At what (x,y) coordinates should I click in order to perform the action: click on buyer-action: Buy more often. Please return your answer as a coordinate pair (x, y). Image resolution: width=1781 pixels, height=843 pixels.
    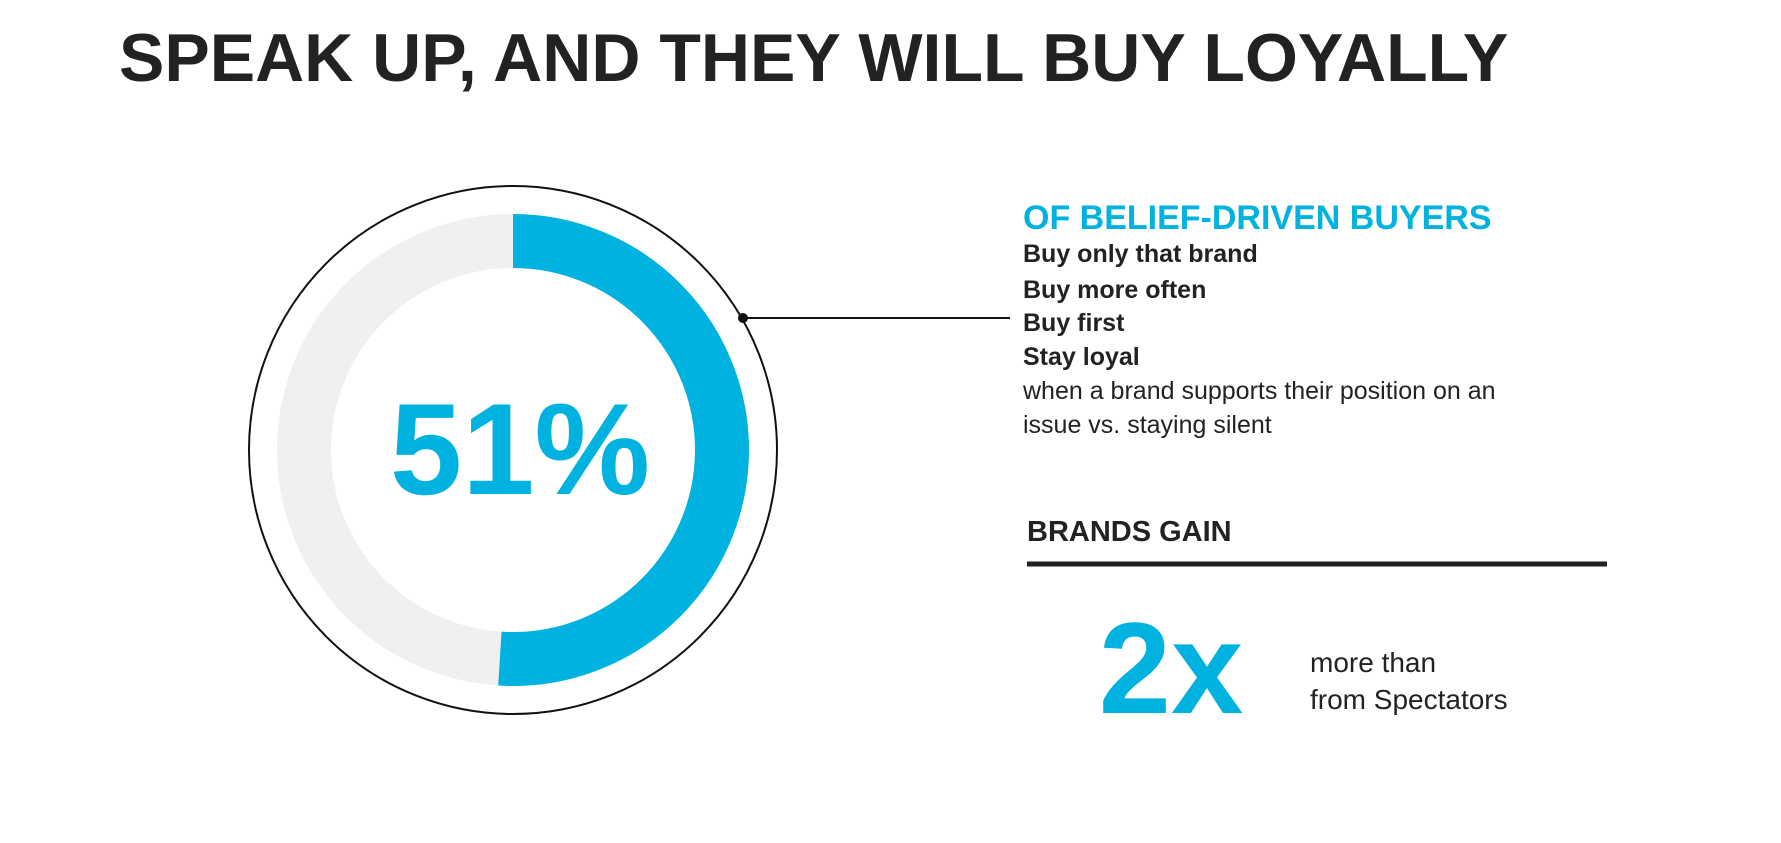
    Looking at the image, I should click on (1114, 290).